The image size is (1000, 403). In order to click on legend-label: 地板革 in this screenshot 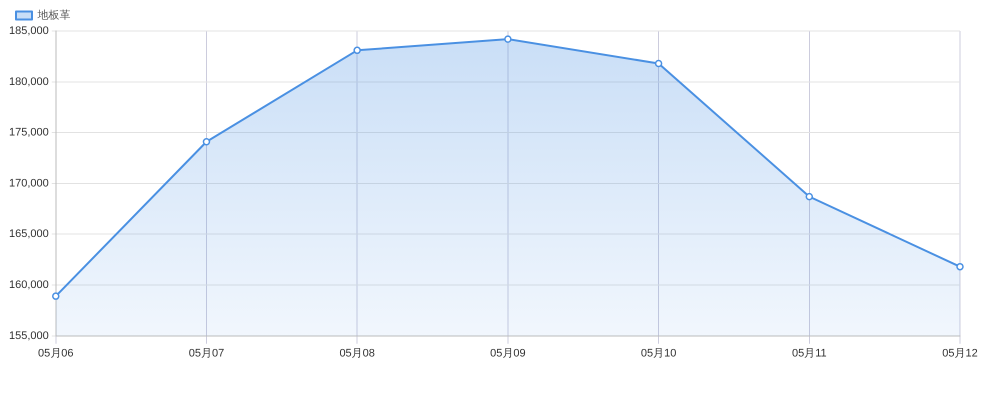, I will do `click(53, 15)`.